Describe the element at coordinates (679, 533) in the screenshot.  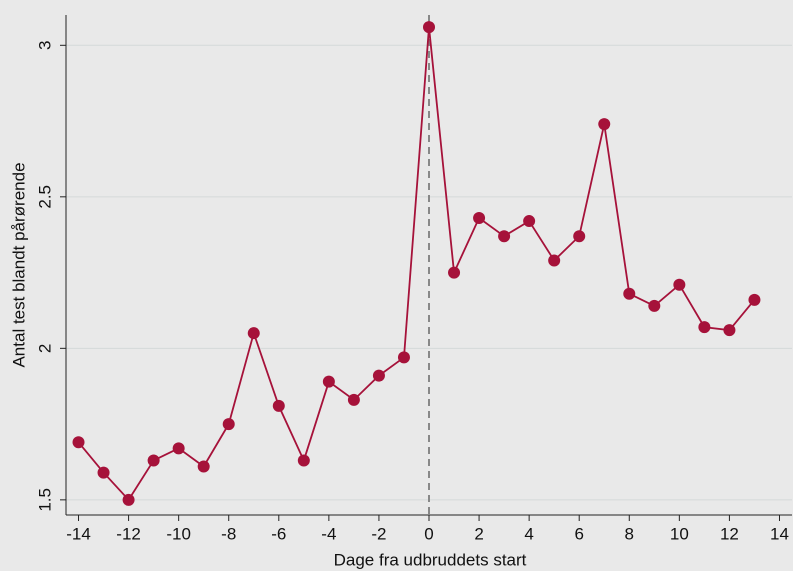
I see `x-tick-label: 10` at that location.